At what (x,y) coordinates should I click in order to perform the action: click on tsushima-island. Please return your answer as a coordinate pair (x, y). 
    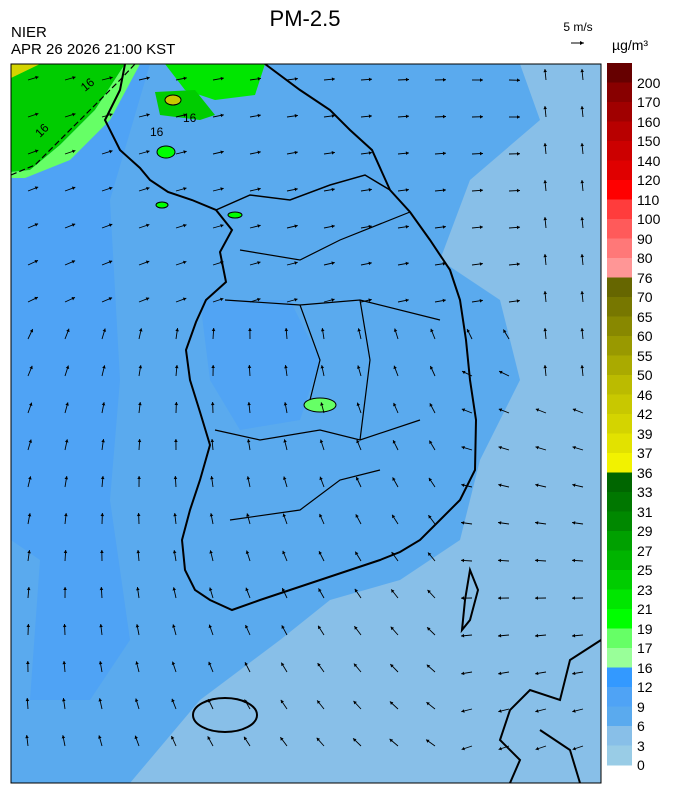
    Looking at the image, I should click on (470, 600).